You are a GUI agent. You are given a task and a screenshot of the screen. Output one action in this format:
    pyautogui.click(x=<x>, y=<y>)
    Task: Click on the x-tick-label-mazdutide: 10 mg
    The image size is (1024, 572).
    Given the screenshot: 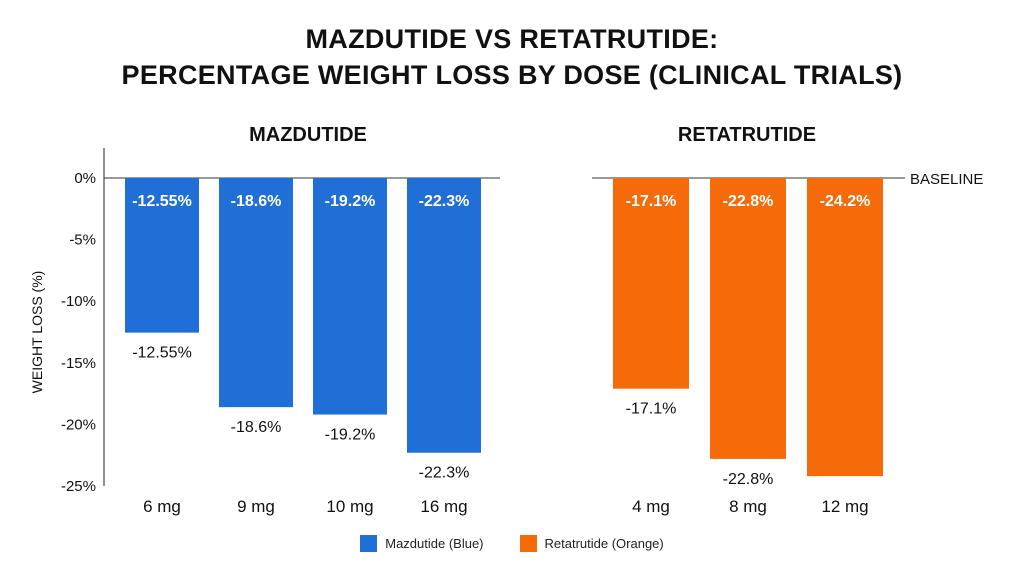 What is the action you would take?
    pyautogui.click(x=349, y=506)
    